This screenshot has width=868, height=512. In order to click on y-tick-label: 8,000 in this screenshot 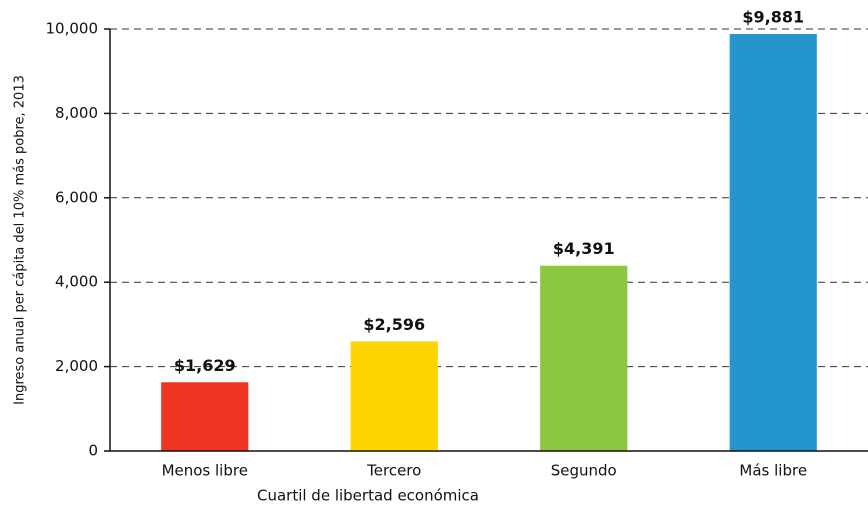, I will do `click(76, 113)`.